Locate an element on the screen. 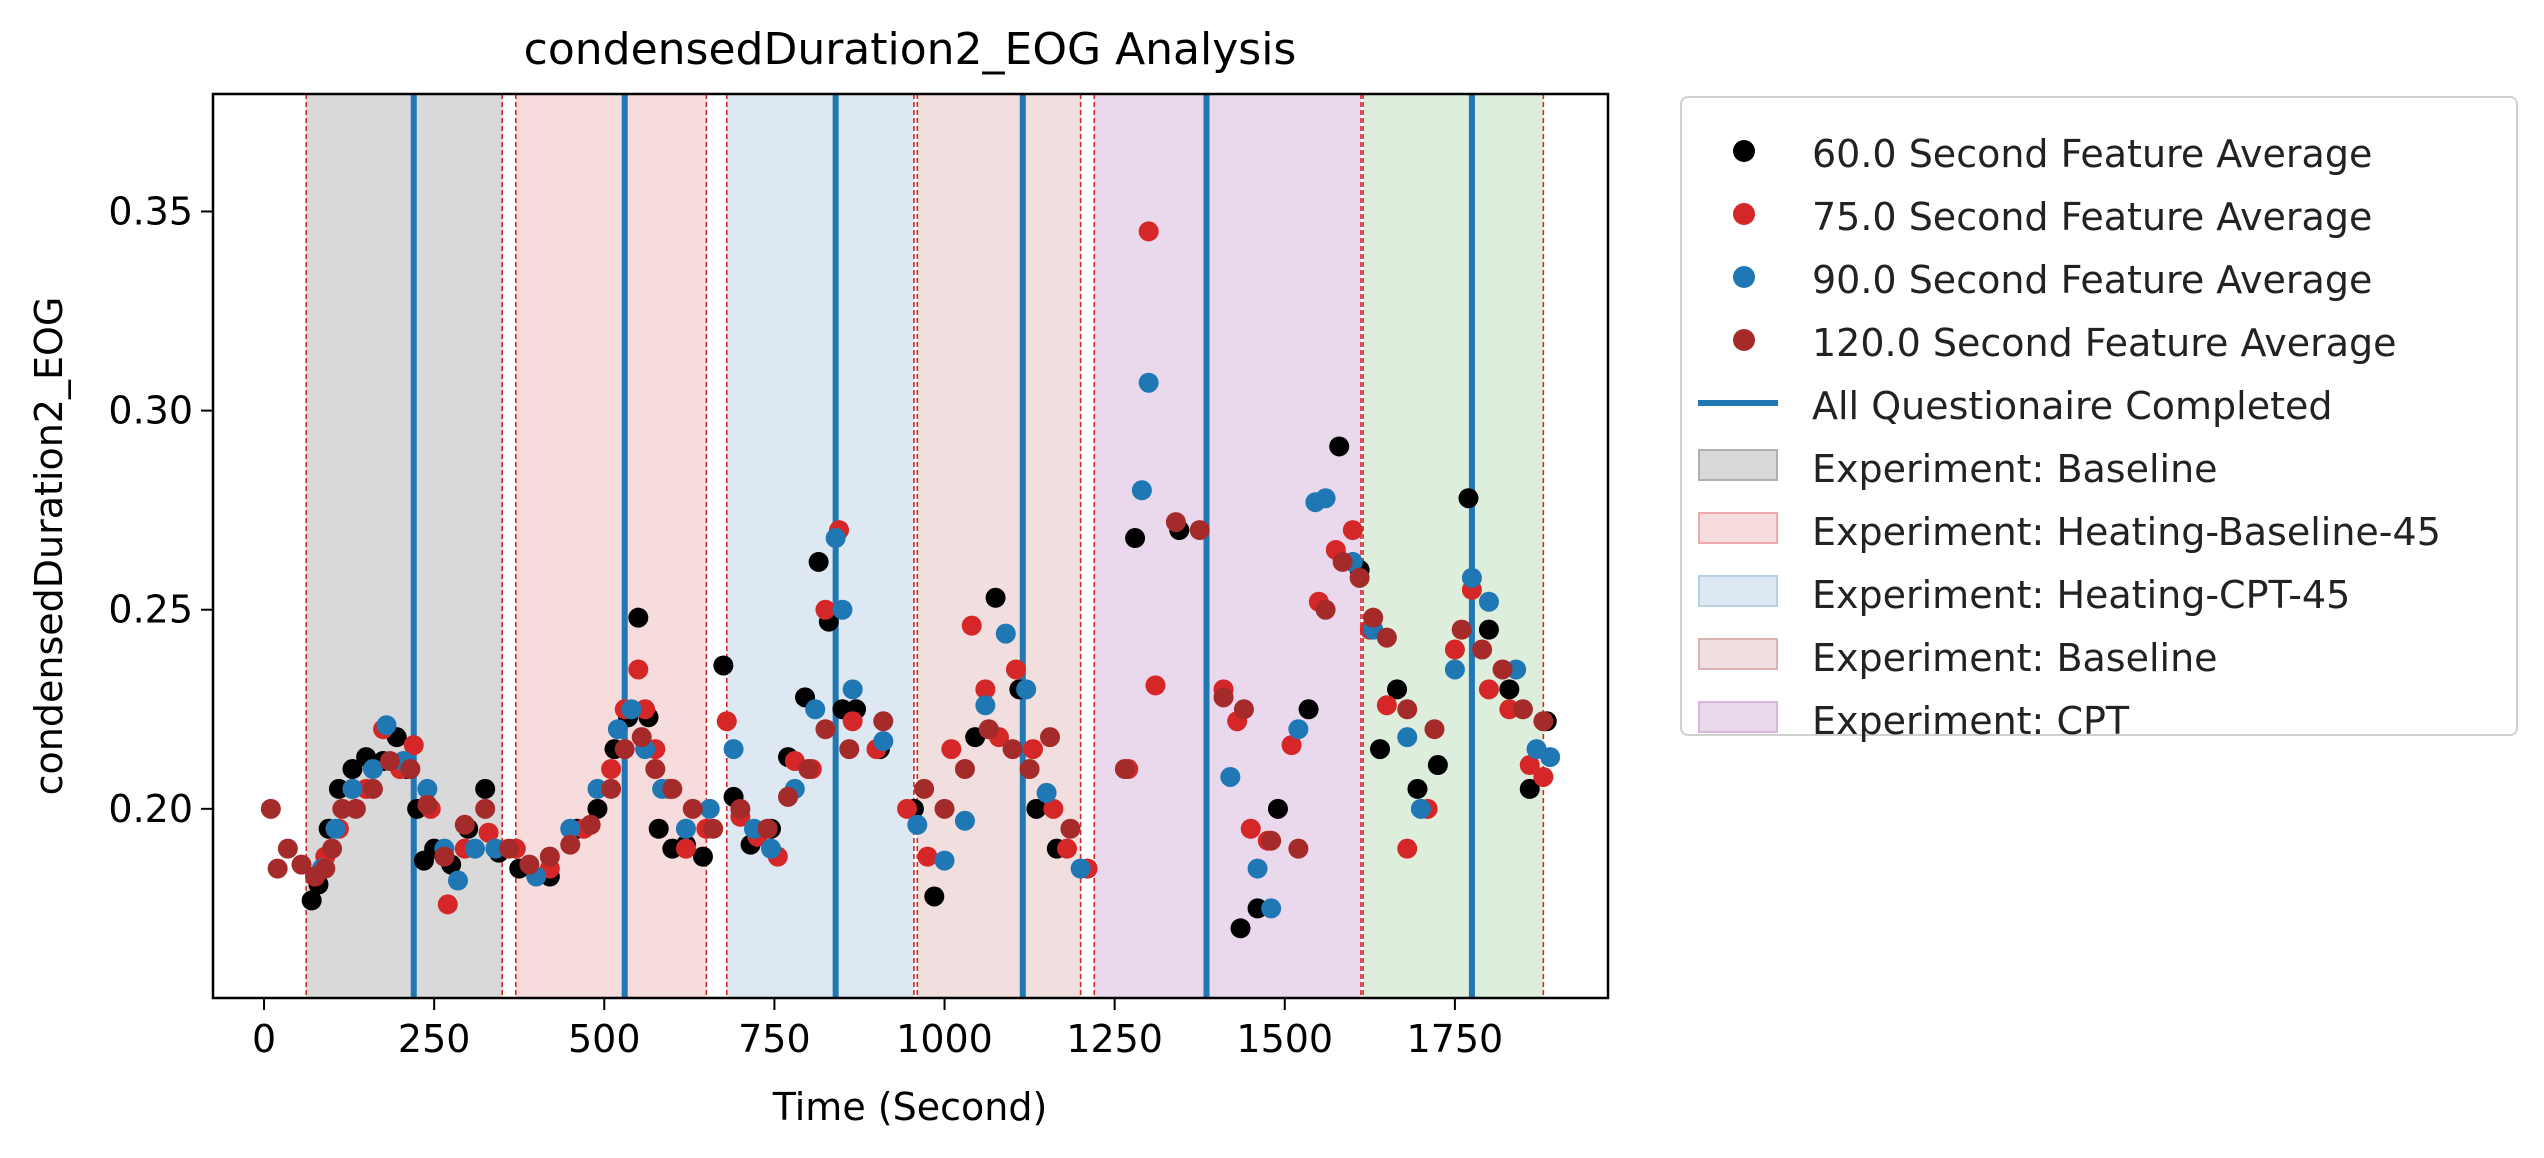  legend-item-90s: 90.0 Second Feature Average is located at coordinates (2099, 277).